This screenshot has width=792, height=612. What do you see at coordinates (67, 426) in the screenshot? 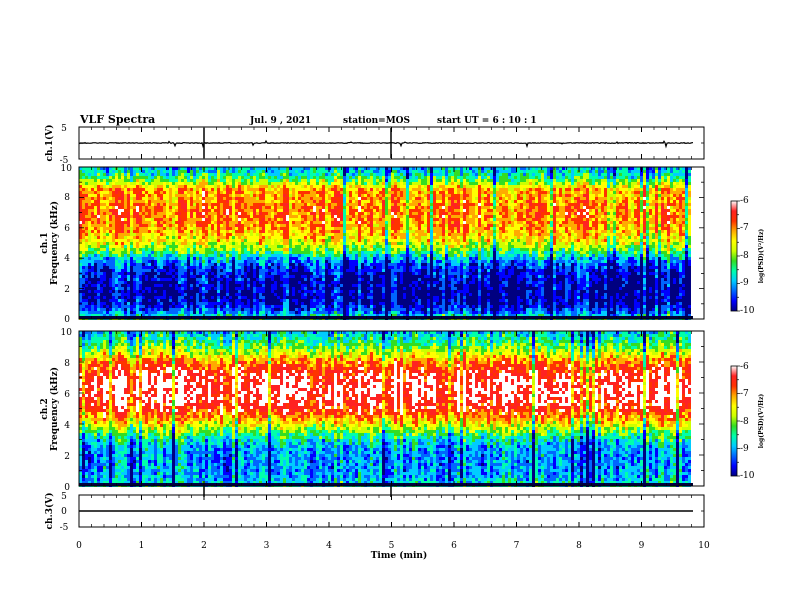
I see `ch2-freq-ytick: 4` at bounding box center [67, 426].